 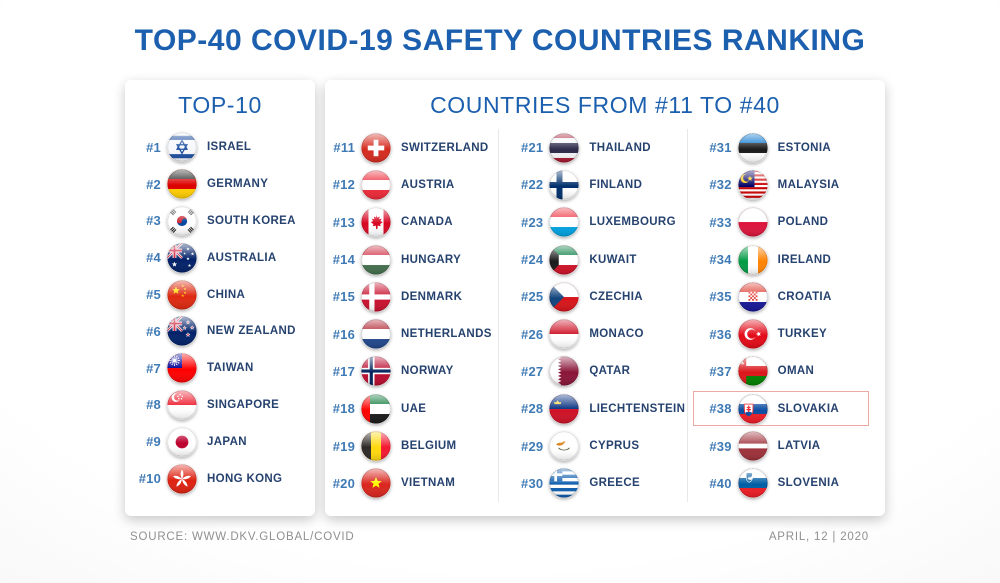 I want to click on ireland-flag-icon, so click(x=753, y=259).